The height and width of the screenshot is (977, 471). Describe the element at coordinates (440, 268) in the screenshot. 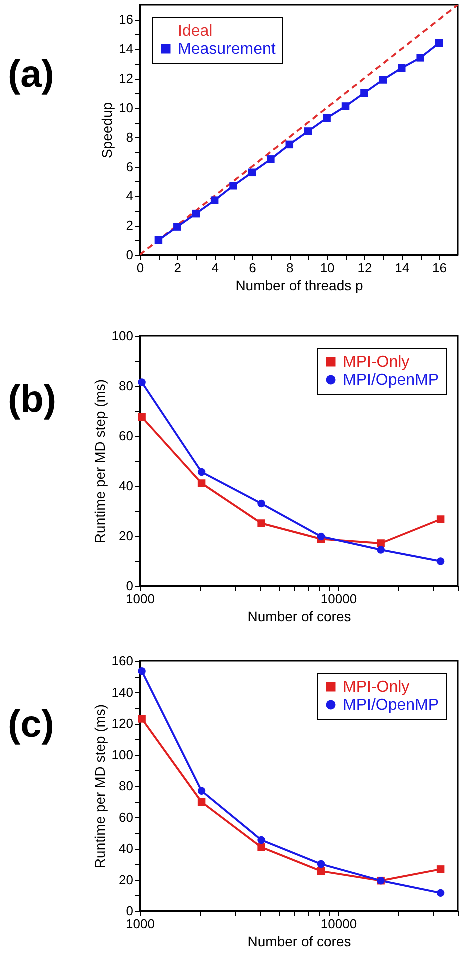

I see `x-tick-label: 16` at that location.